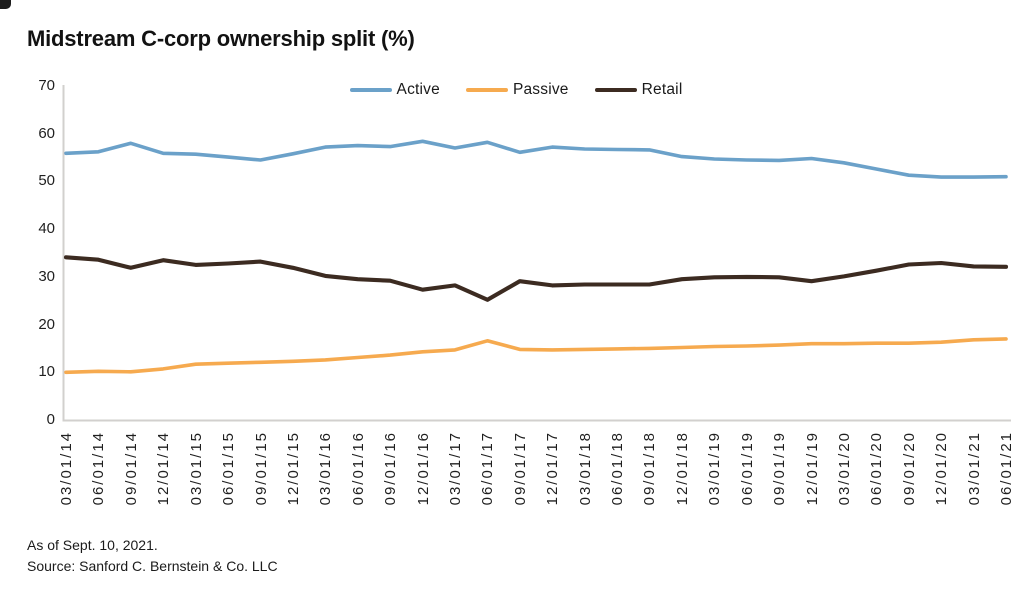  Describe the element at coordinates (909, 468) in the screenshot. I see `x-tick-label: 09/01/20` at that location.